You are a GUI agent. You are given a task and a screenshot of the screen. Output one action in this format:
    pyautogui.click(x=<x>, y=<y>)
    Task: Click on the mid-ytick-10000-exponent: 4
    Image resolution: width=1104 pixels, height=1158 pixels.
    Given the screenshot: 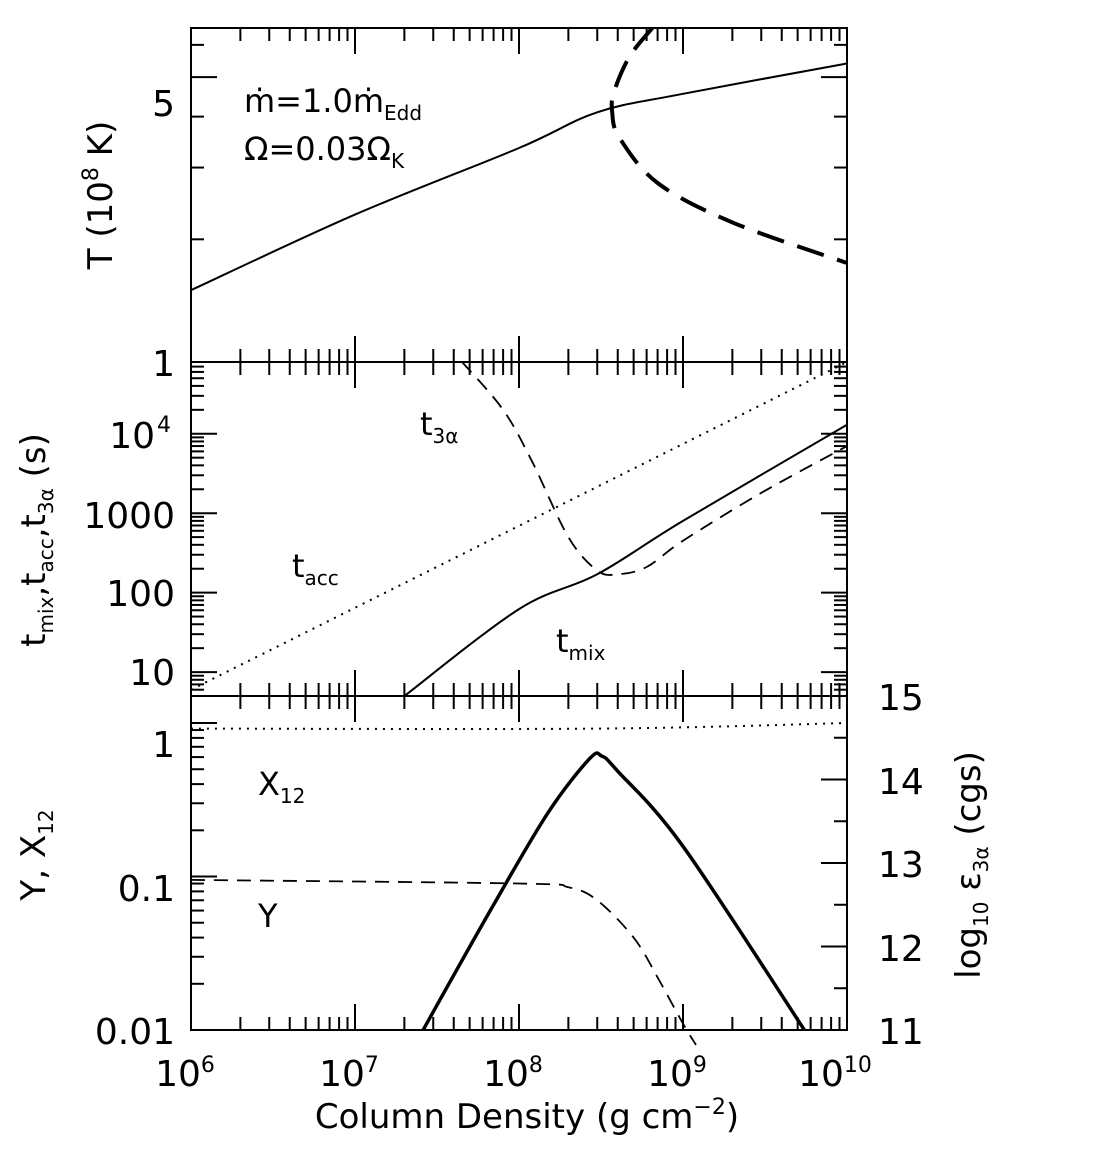 What is the action you would take?
    pyautogui.click(x=164, y=425)
    